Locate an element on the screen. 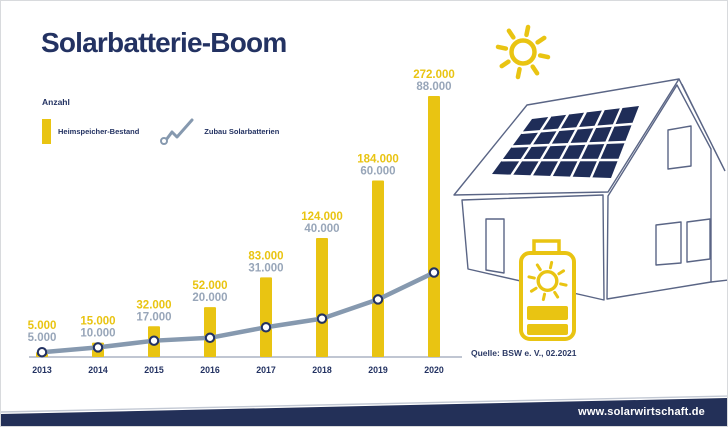 Image resolution: width=728 pixels, height=427 pixels. x-tick-2017: 2017 is located at coordinates (266, 370).